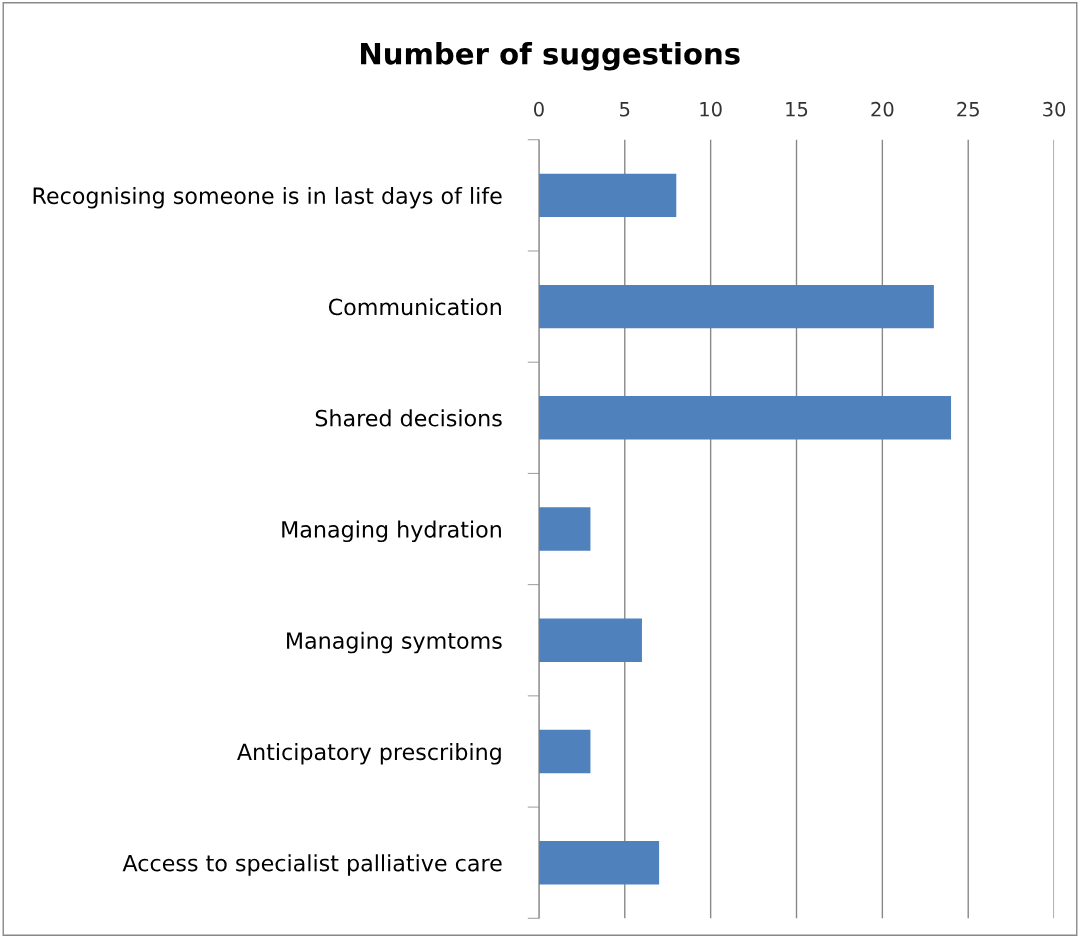 The image size is (1080, 938). I want to click on y-tick-label: Recognising someone is in last days of life, so click(267, 197).